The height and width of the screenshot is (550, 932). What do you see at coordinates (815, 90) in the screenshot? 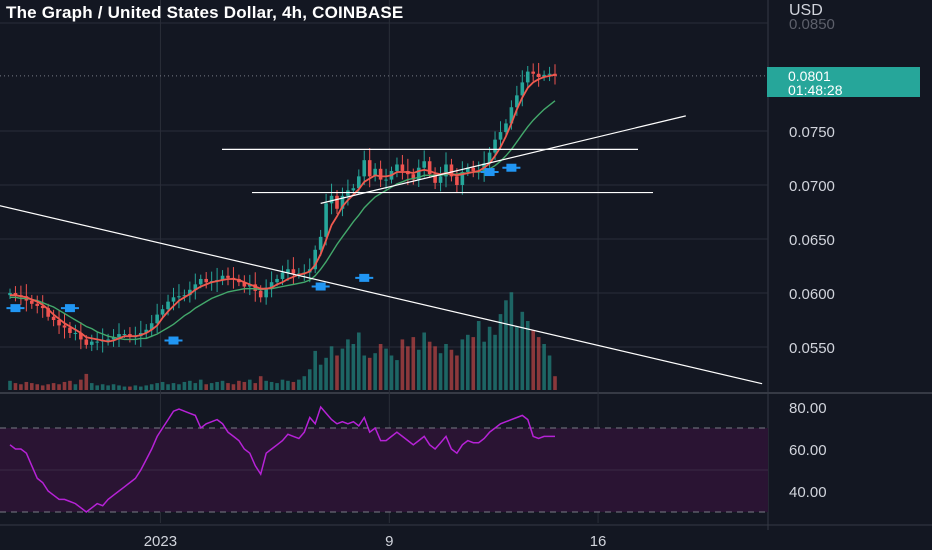
I see `bar-countdown: 01:48:28` at bounding box center [815, 90].